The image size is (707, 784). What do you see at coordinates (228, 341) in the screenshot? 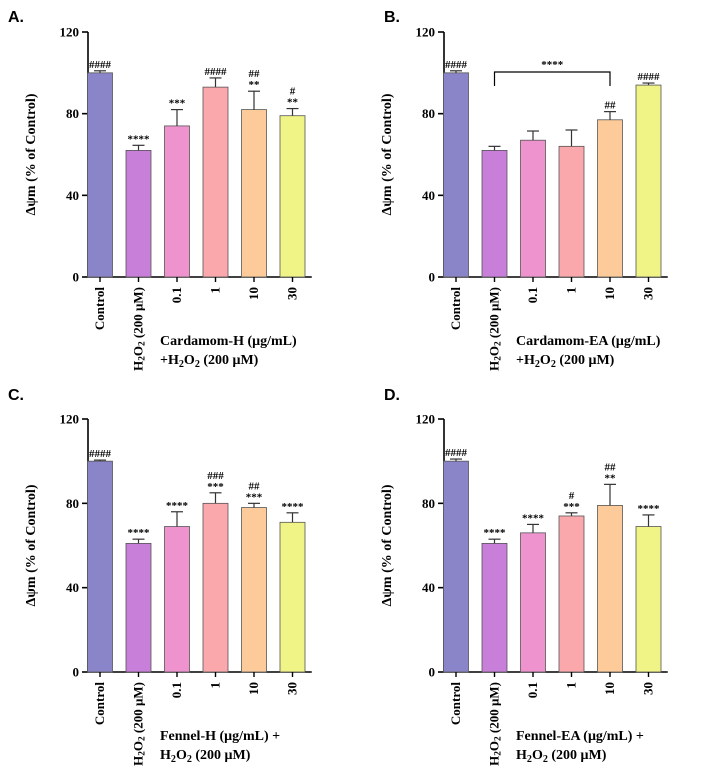
I see `x-axis-caption: Cardamom-H (μg/mL)` at bounding box center [228, 341].